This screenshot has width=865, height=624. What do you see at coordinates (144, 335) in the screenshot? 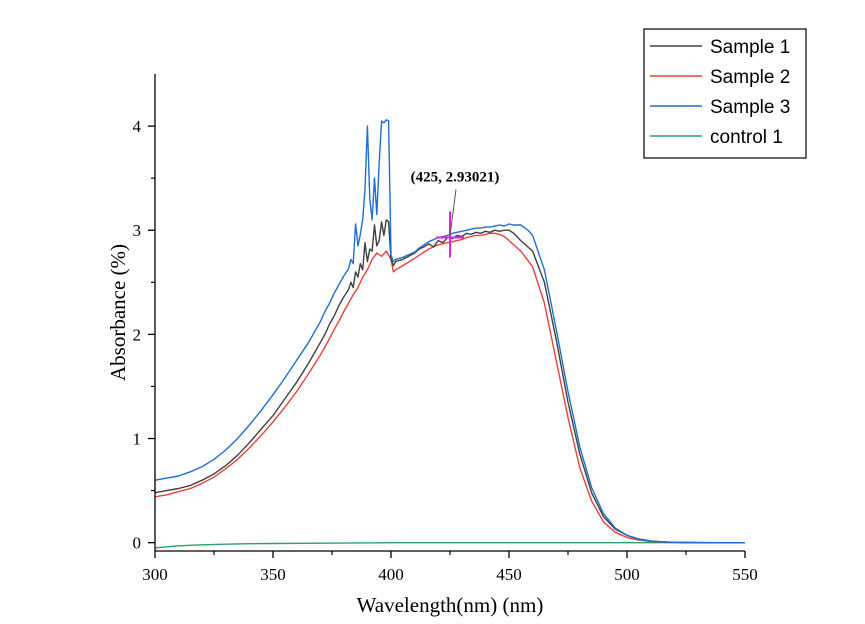
I see `y-ticks: 0 1 2 3 4` at bounding box center [144, 335].